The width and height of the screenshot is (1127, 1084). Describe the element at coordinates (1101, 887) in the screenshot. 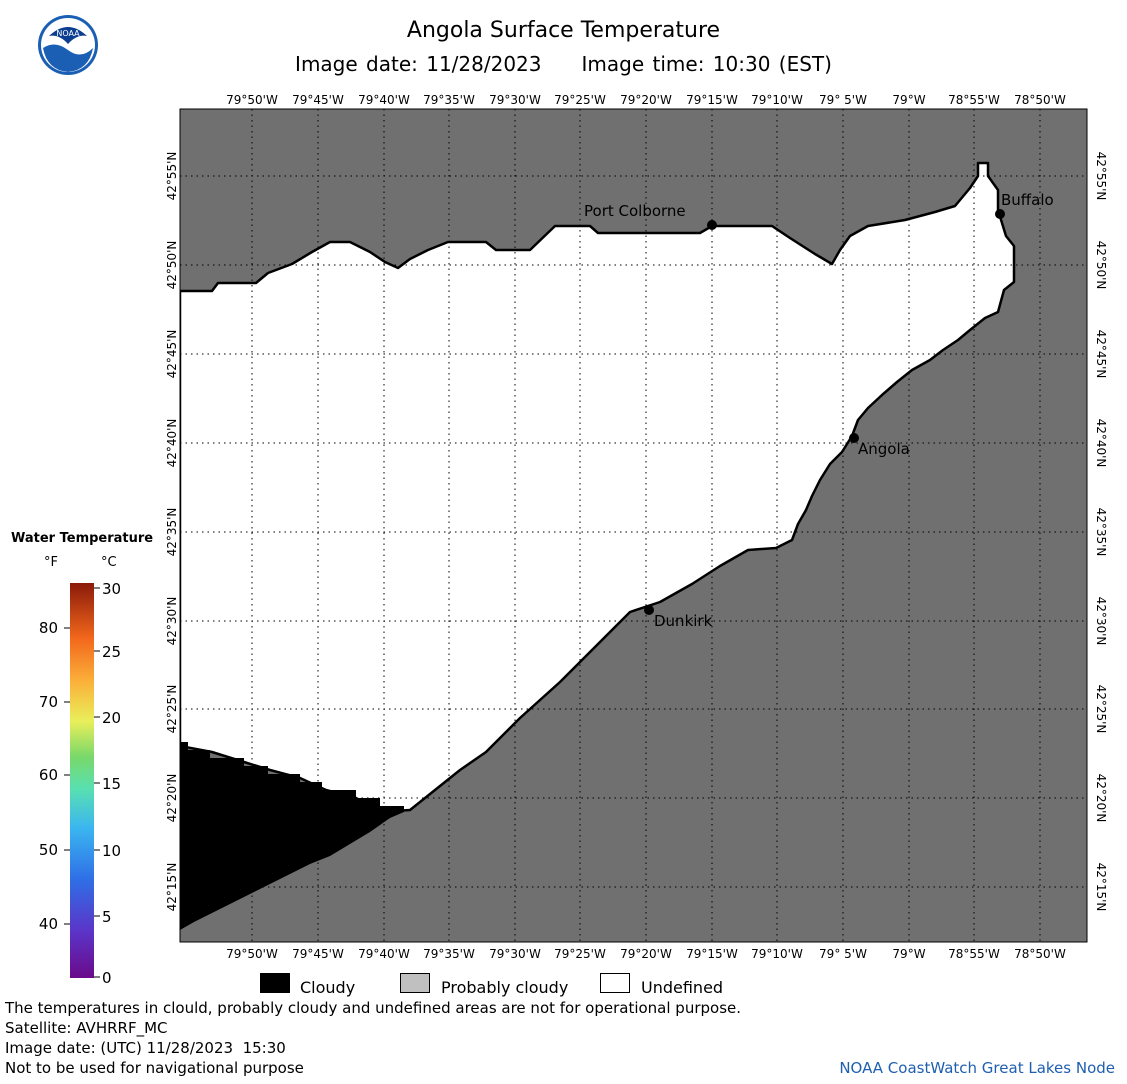

I see `lat-label-right: 42°15'N` at that location.